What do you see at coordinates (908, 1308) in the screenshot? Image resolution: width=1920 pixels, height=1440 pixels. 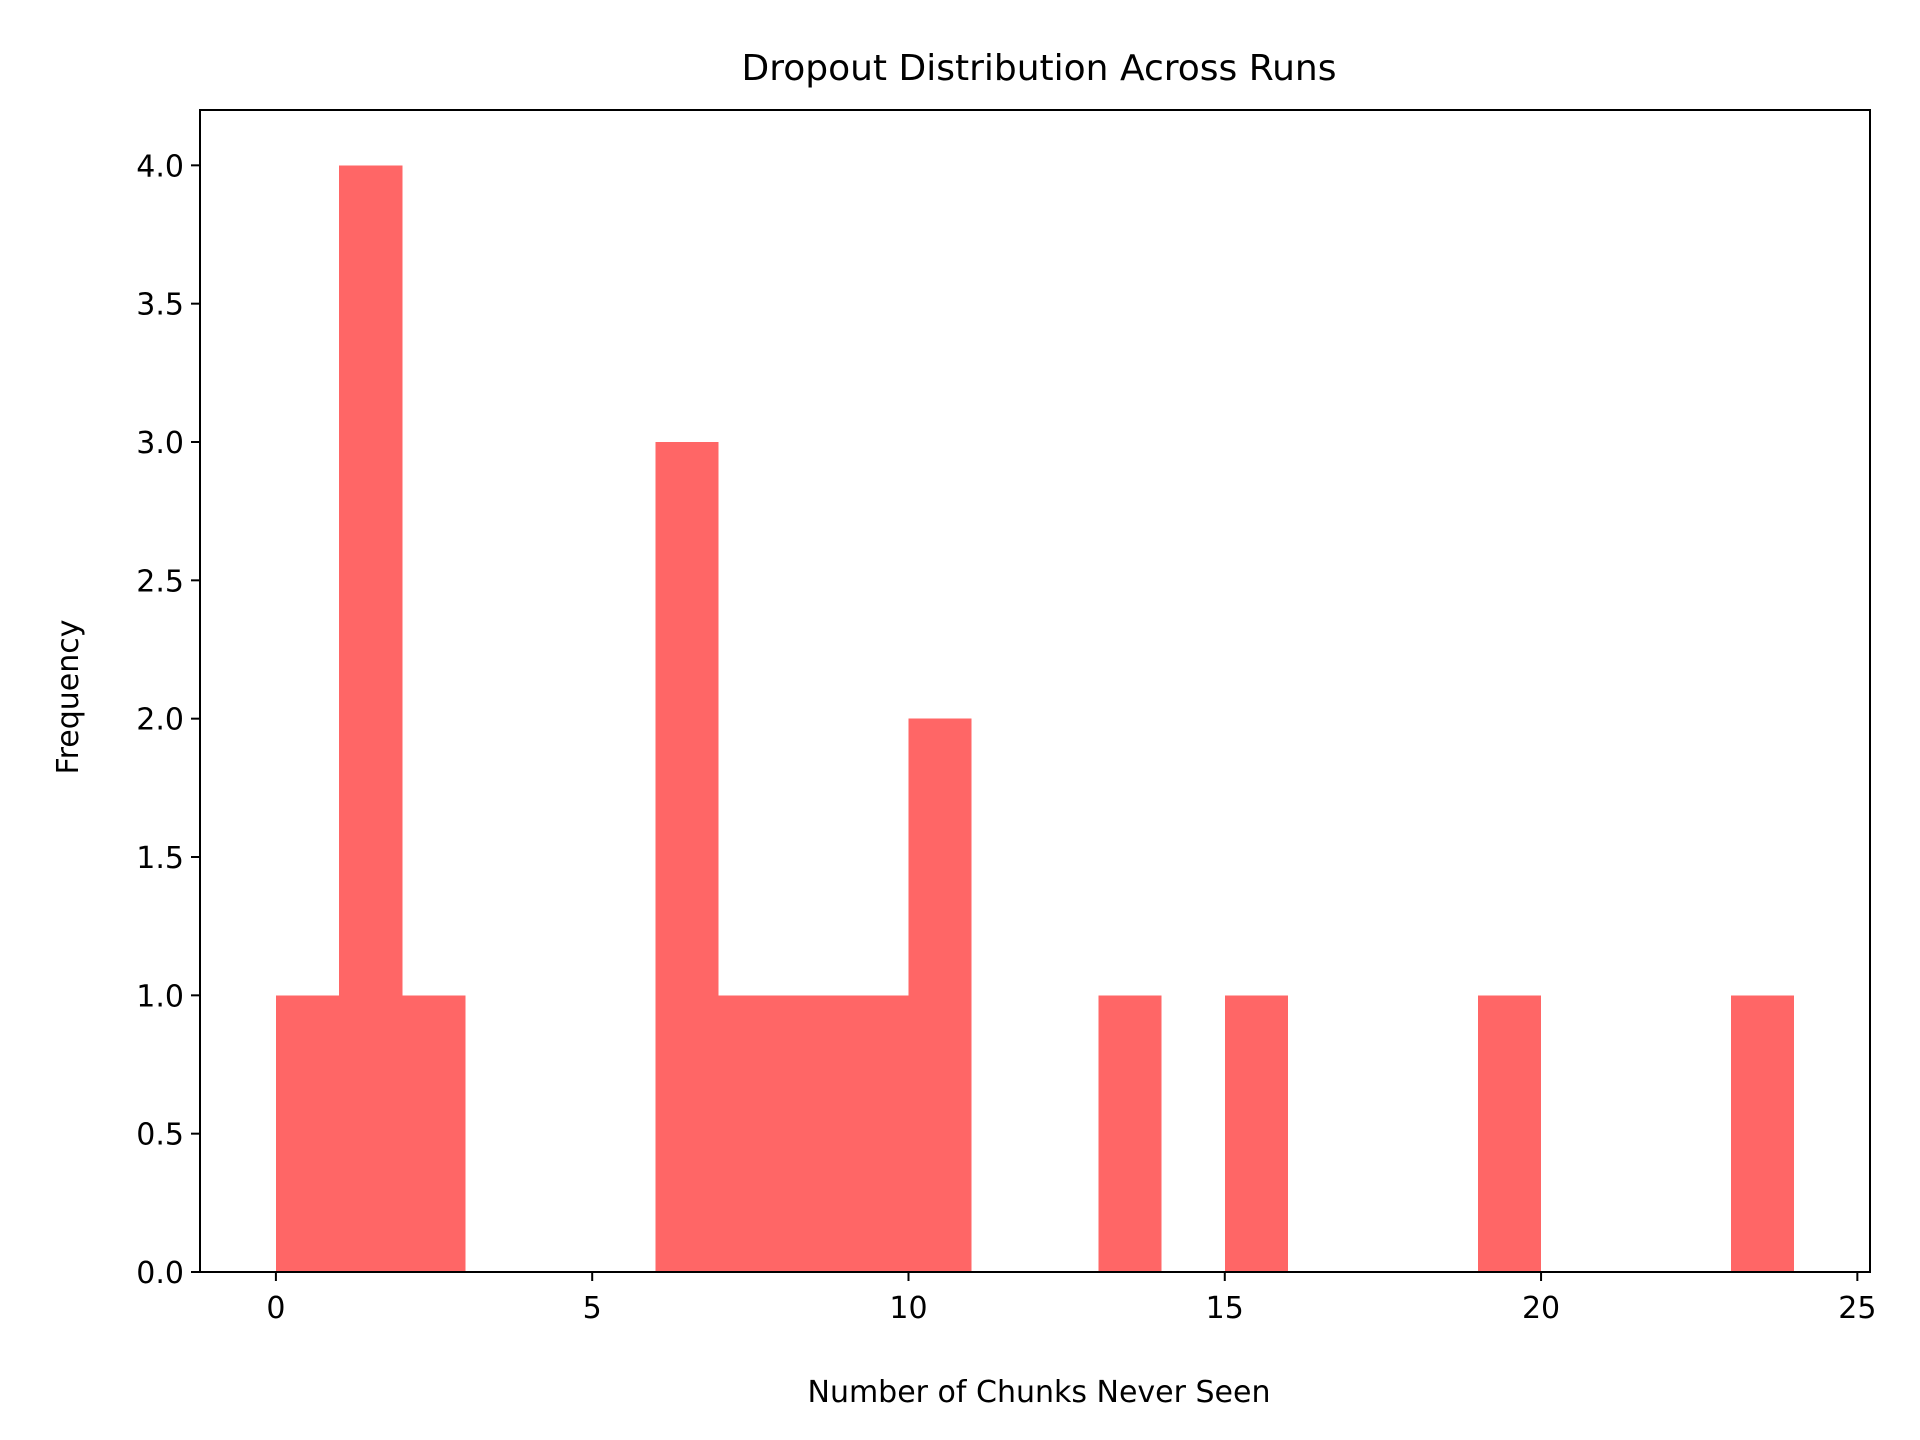 I see `x-tick-label: 10` at bounding box center [908, 1308].